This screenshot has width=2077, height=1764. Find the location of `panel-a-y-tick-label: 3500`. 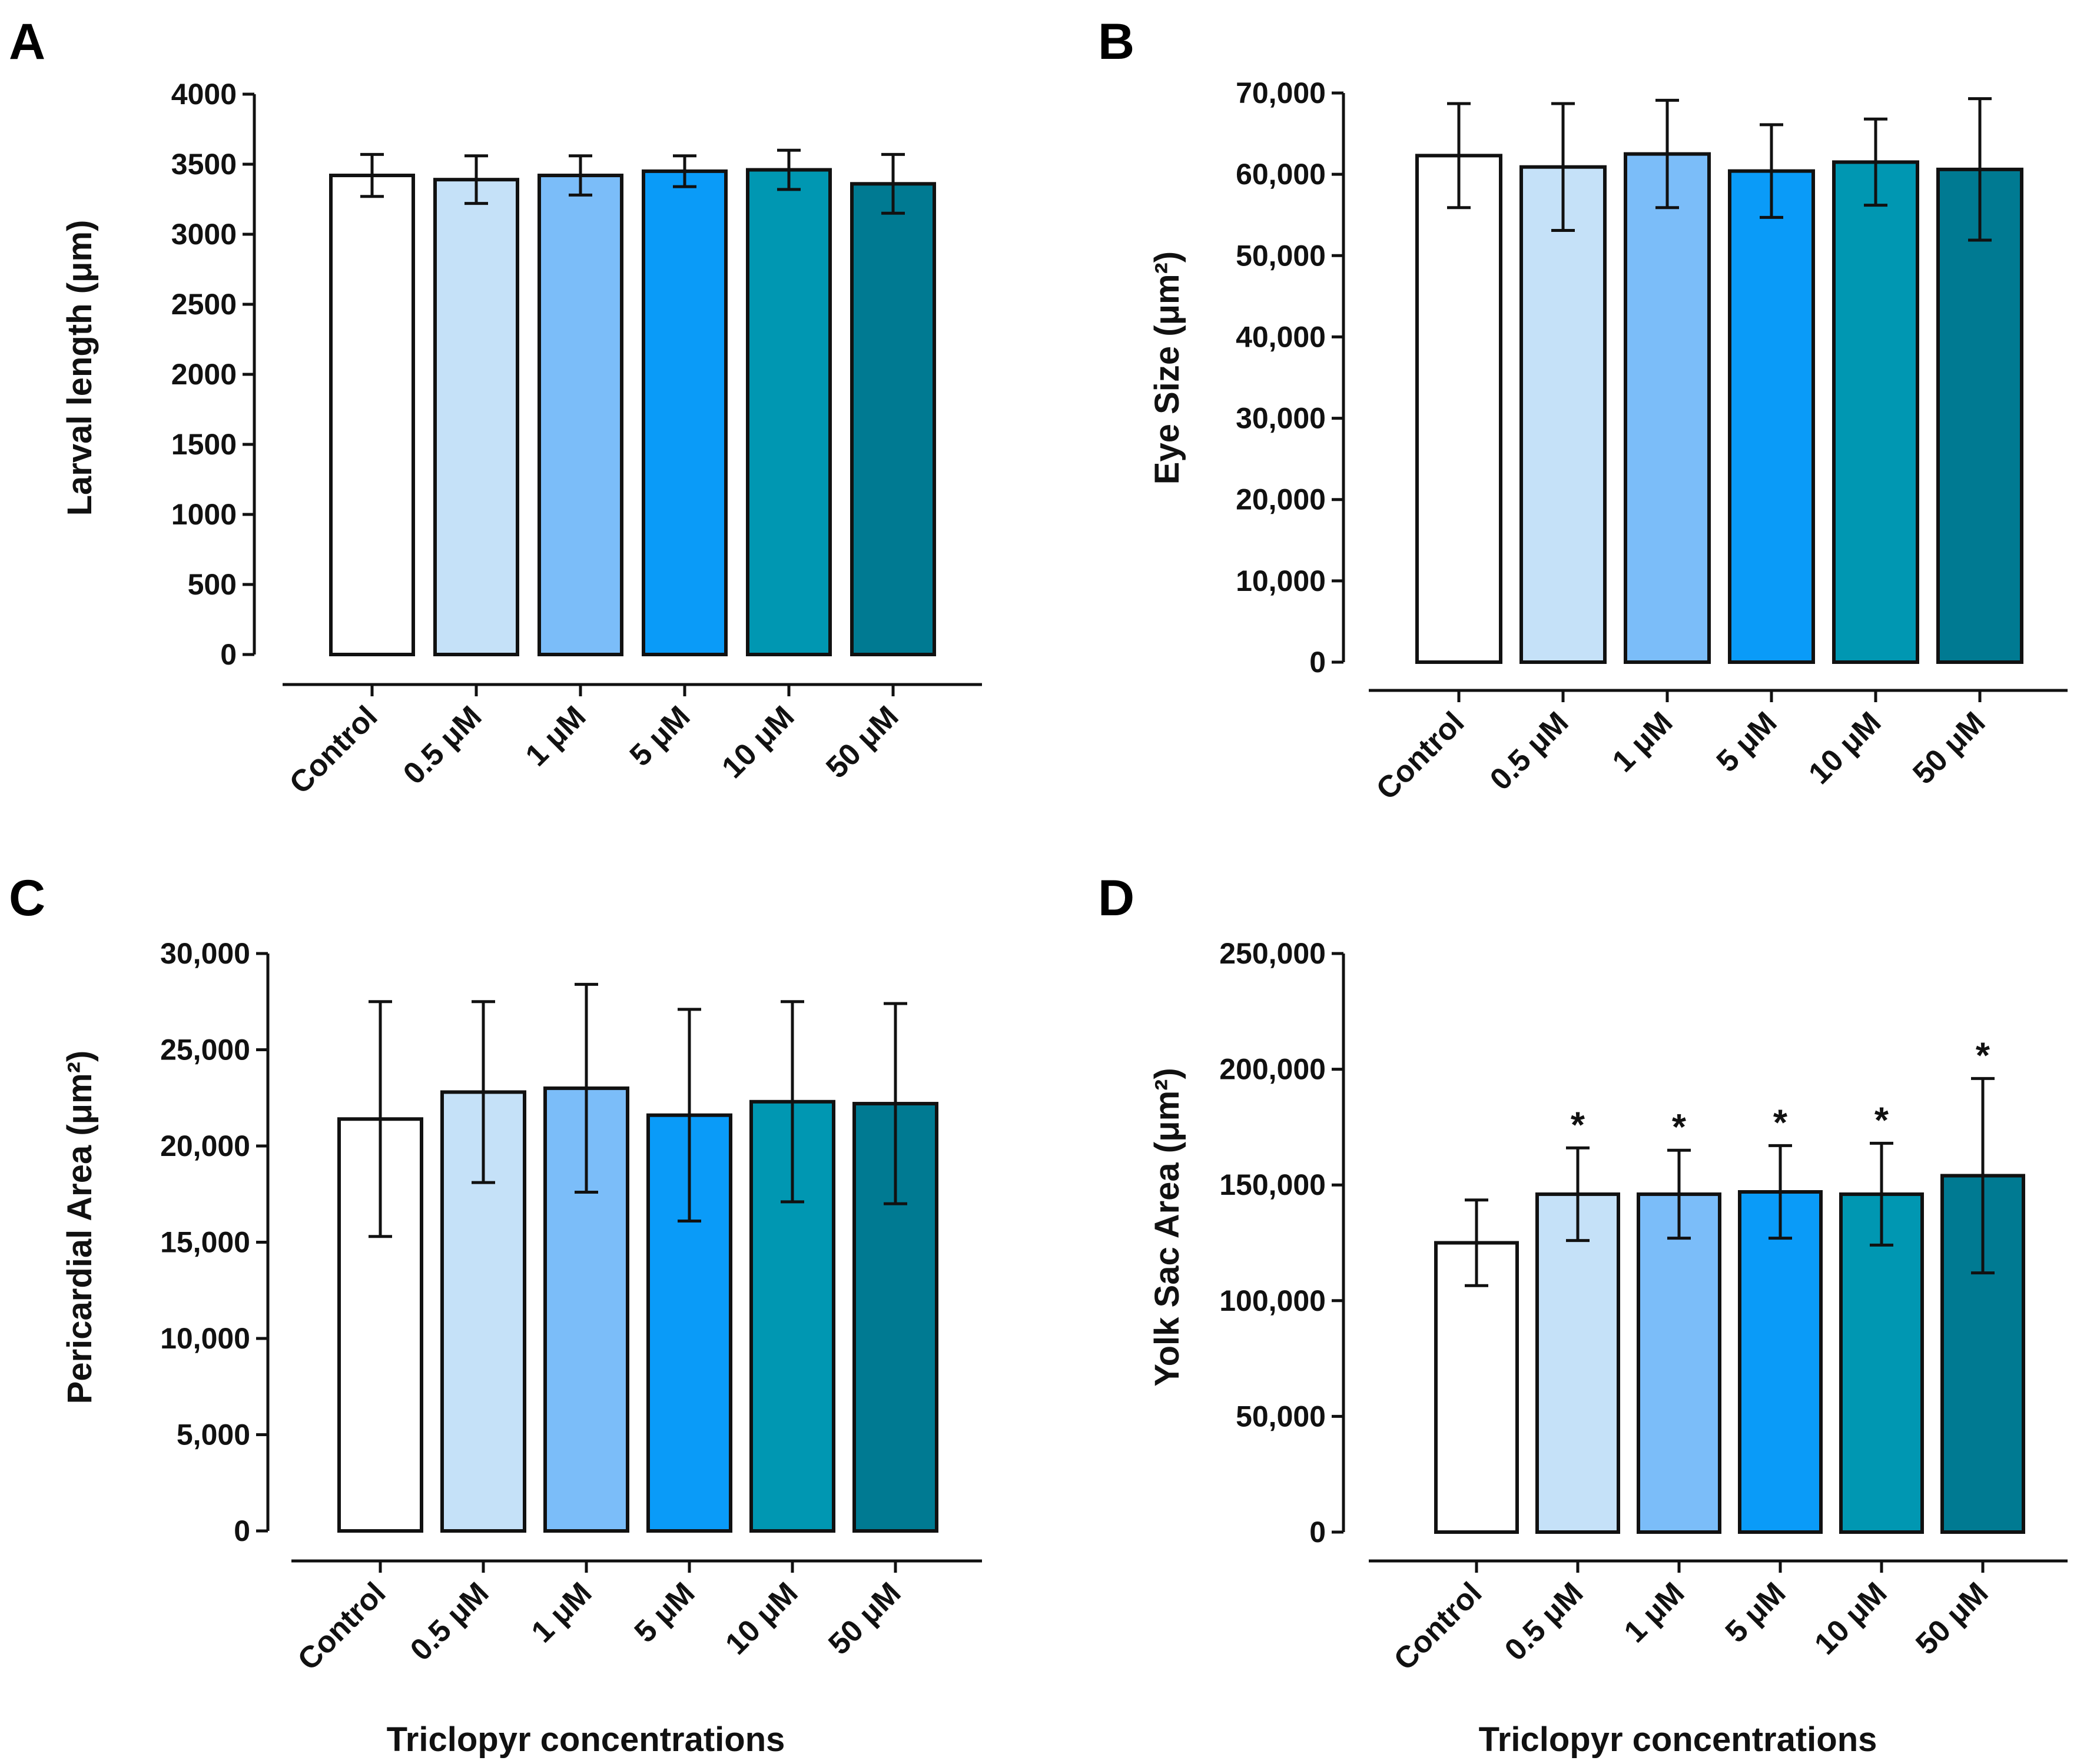

panel-a-y-tick-label: 3500 is located at coordinates (204, 164).